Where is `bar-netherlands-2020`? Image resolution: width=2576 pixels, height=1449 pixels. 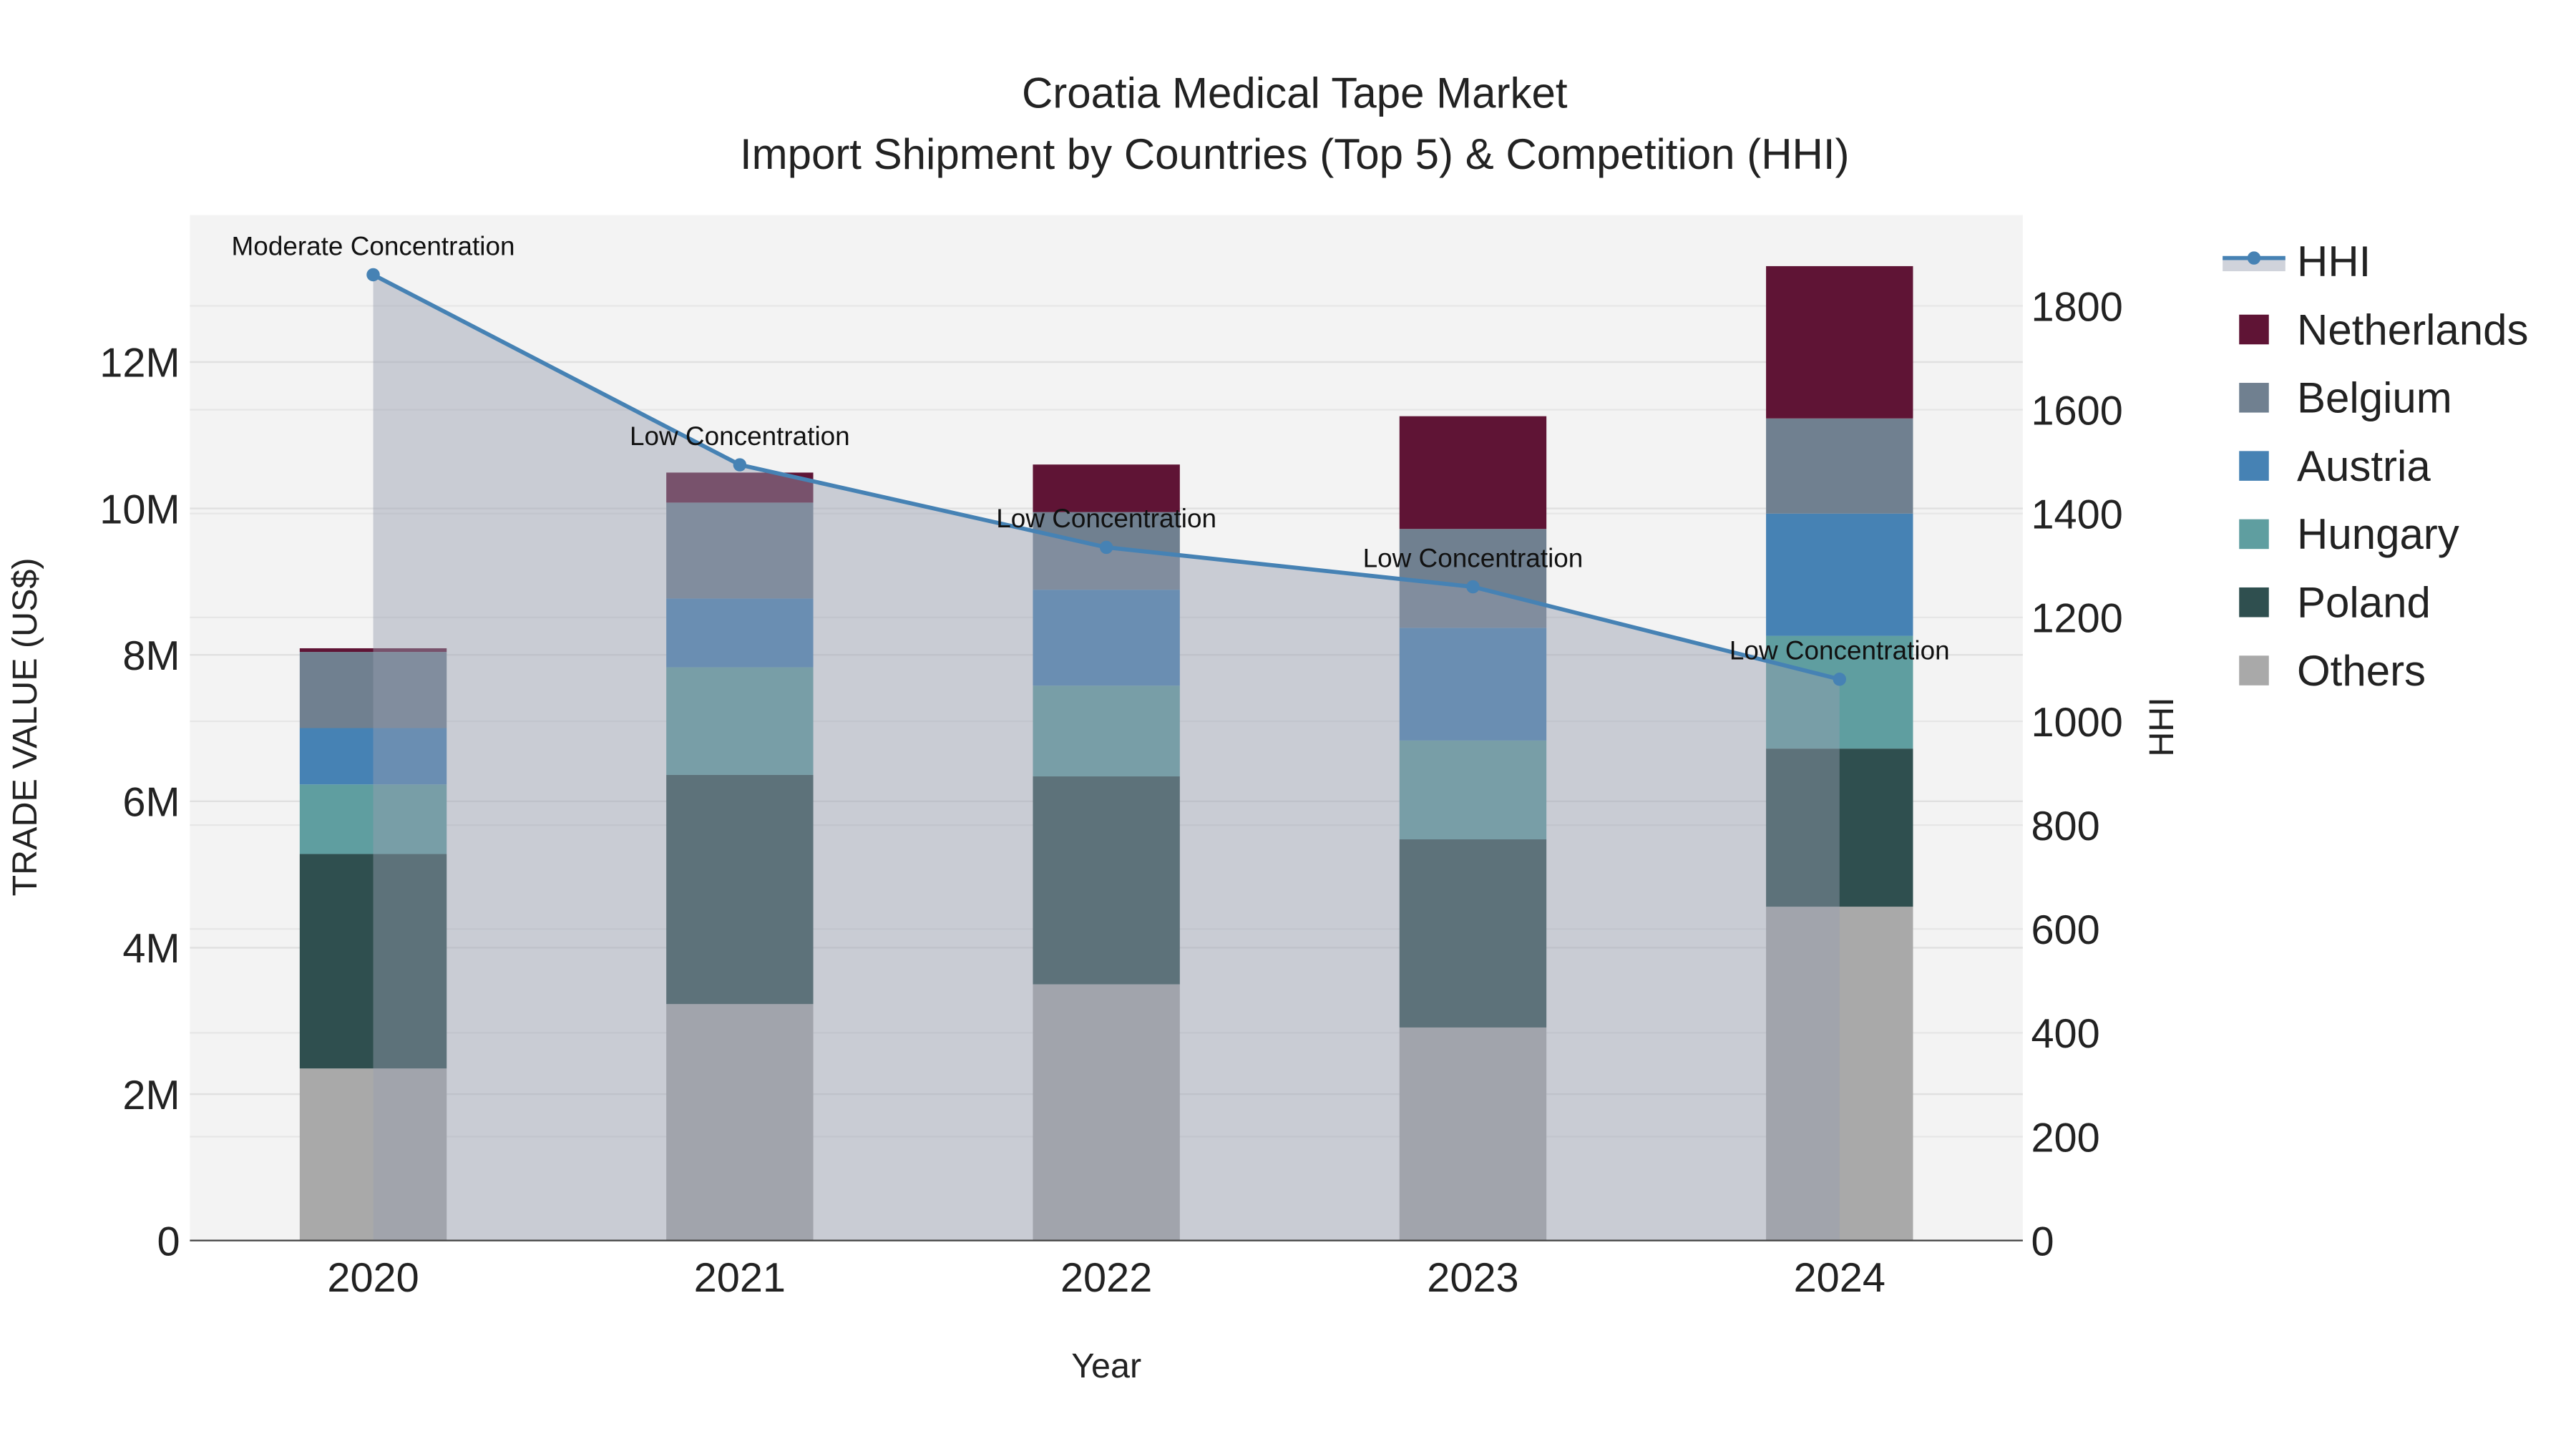 bar-netherlands-2020 is located at coordinates (373, 650).